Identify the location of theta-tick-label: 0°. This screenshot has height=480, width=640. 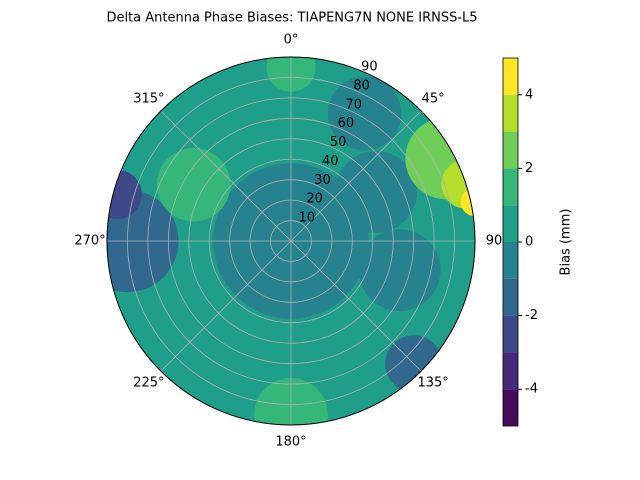
(291, 40).